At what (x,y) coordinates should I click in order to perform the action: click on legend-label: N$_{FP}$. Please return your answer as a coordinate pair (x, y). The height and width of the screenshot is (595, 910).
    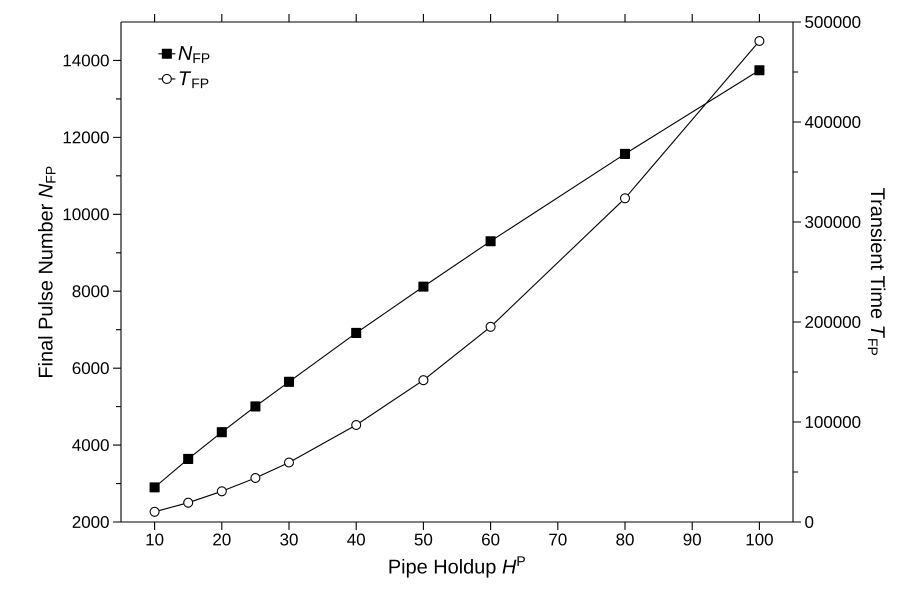
    Looking at the image, I should click on (194, 54).